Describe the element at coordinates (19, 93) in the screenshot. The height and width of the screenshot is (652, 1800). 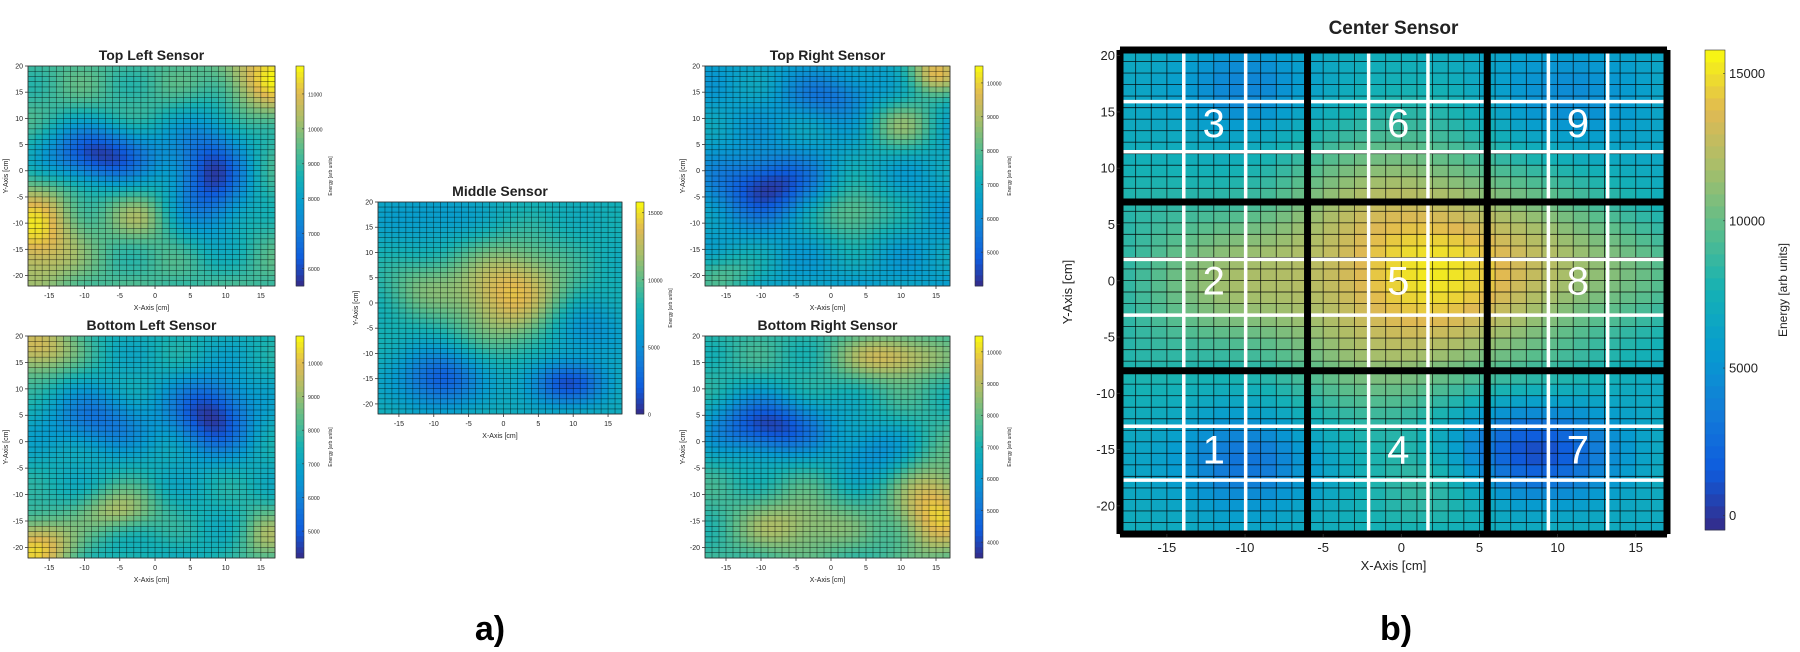
I see `y-tick-label: 15` at that location.